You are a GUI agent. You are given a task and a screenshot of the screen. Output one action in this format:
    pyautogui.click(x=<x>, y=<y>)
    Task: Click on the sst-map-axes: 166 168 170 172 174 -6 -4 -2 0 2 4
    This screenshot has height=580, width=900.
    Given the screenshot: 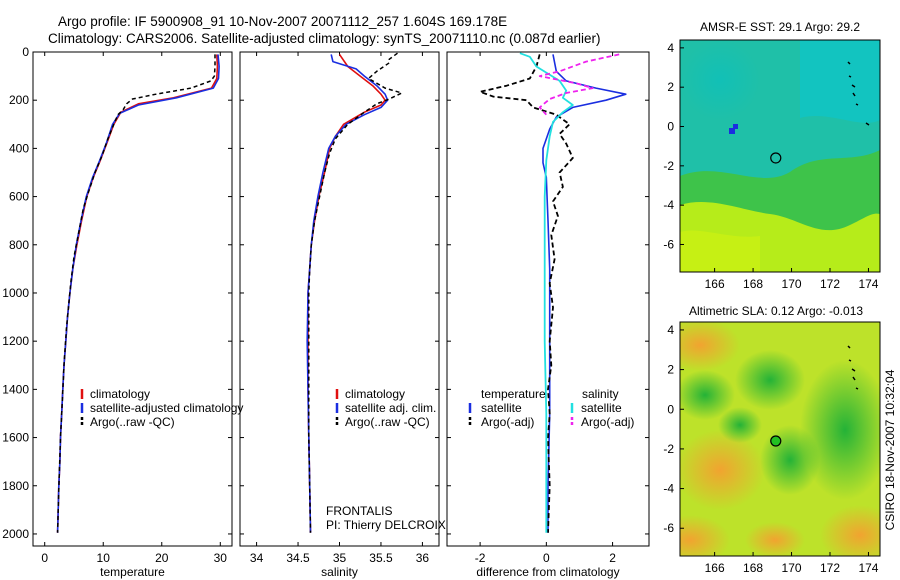 What is the action you would take?
    pyautogui.click(x=770, y=166)
    